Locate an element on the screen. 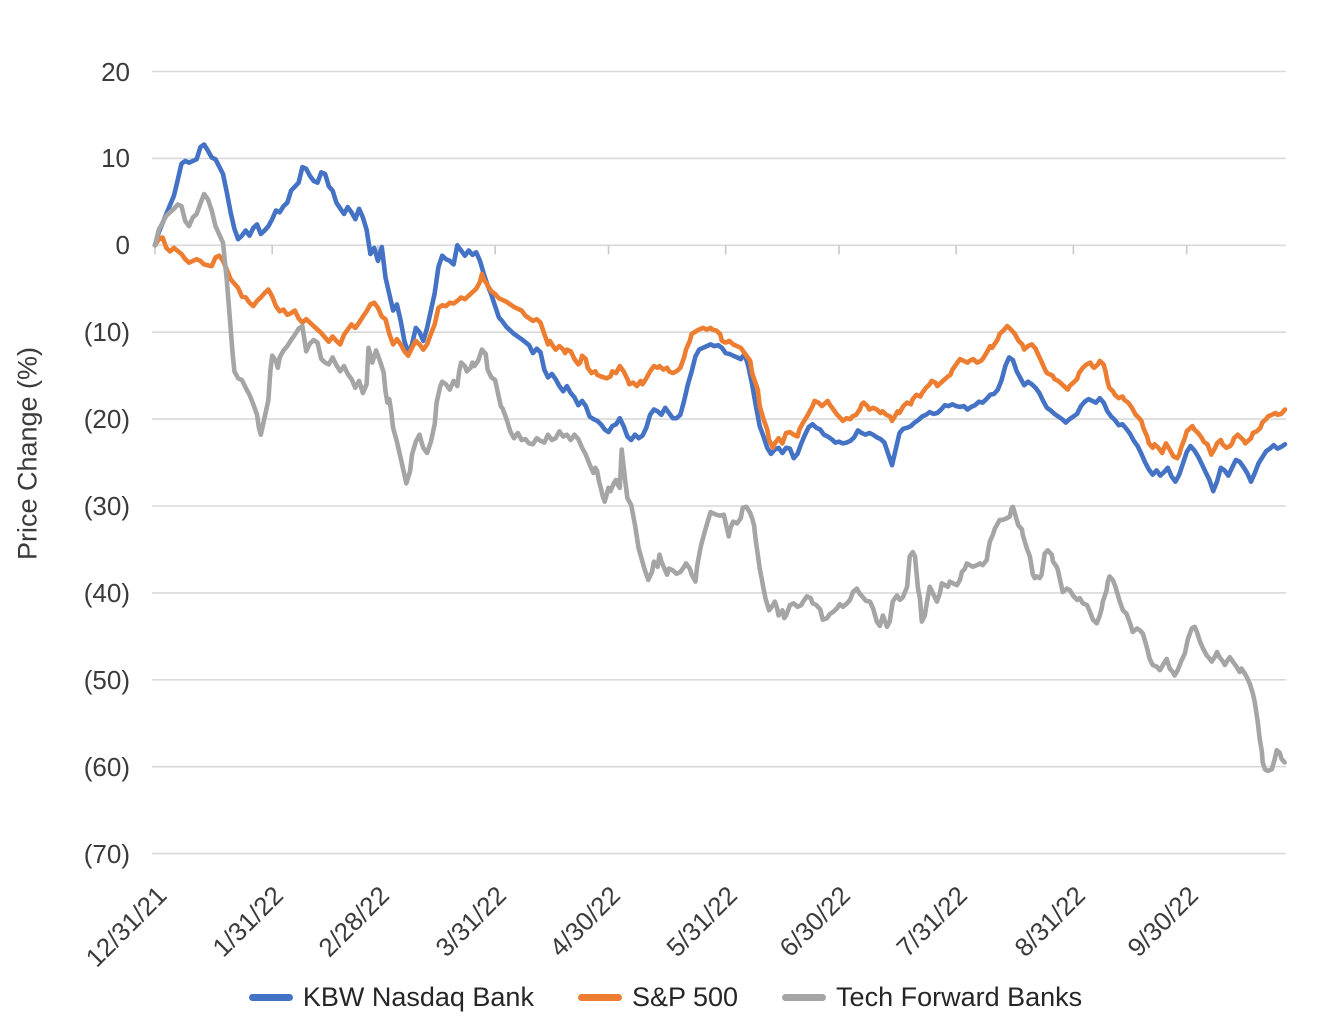 The image size is (1331, 1031). legend-item-2: Tech Forward Banks is located at coordinates (932, 997).